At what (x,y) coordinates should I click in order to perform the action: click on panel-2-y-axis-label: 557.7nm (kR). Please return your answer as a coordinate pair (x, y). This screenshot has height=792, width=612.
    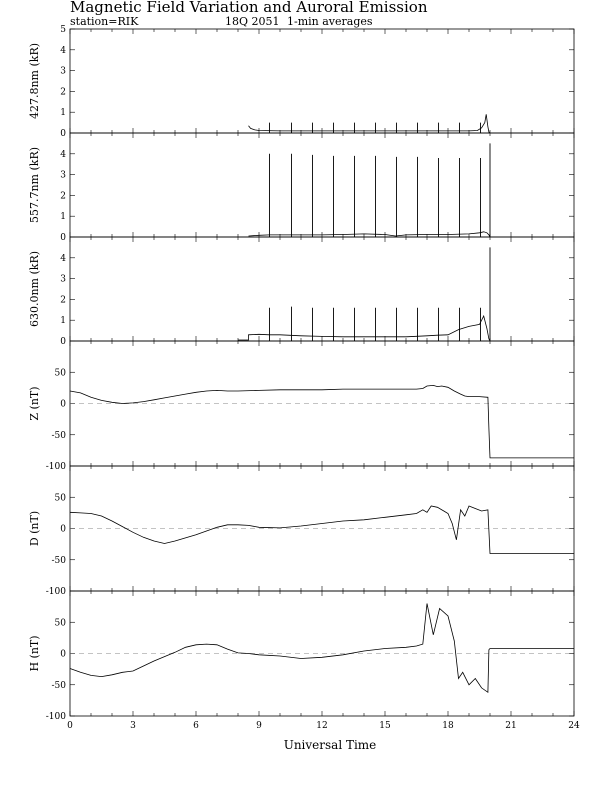
    Looking at the image, I should click on (34, 185).